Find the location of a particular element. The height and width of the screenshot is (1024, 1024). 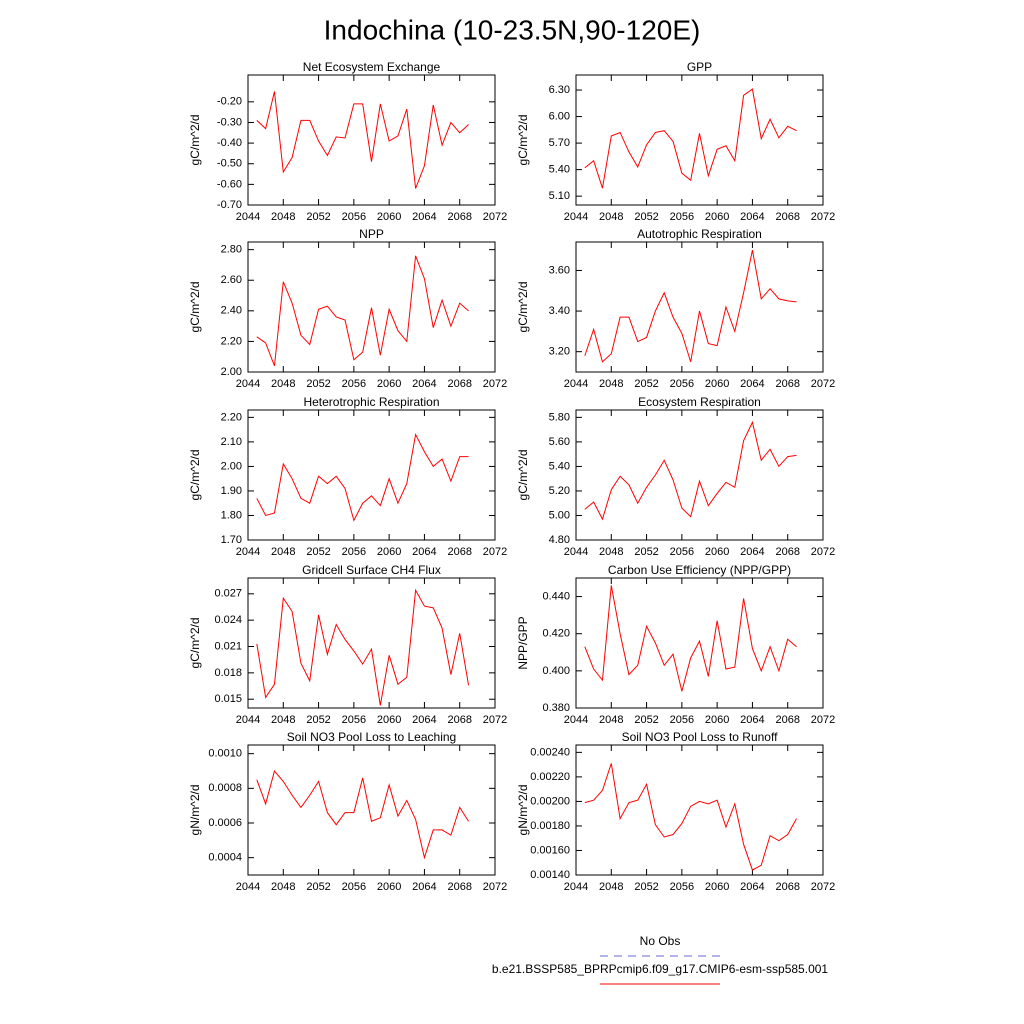

y-tick-label: 1.80 is located at coordinates (231, 515).